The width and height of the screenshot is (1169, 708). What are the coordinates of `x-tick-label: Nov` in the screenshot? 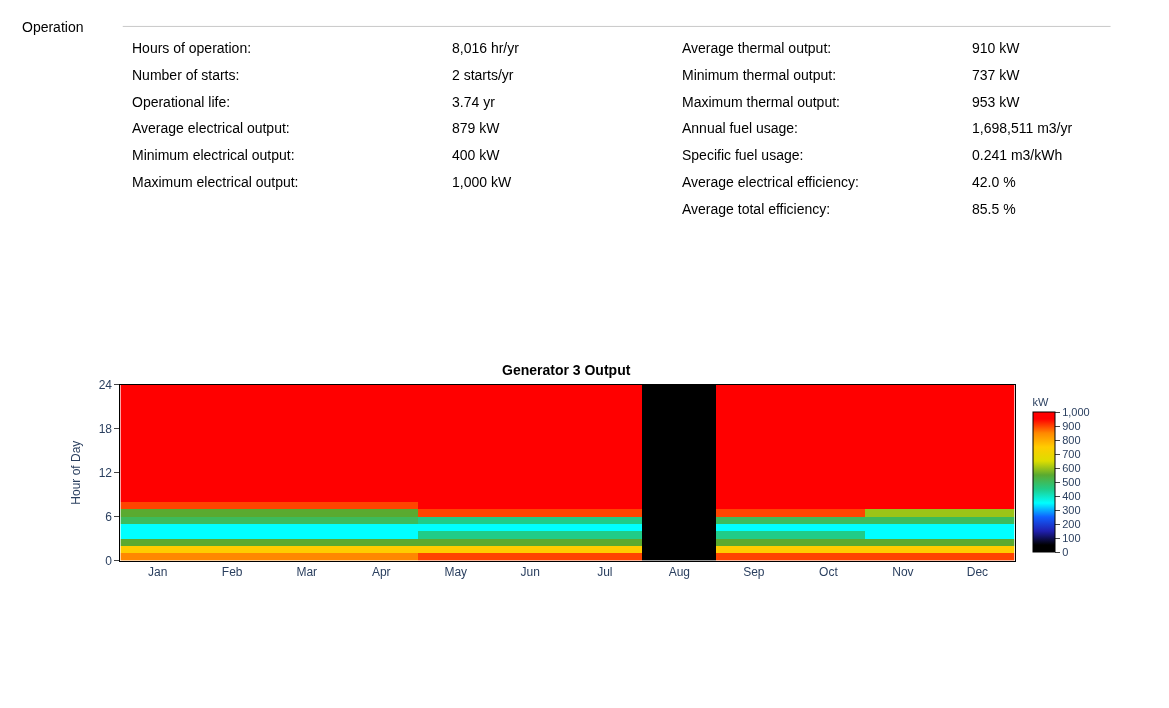 It's located at (903, 572).